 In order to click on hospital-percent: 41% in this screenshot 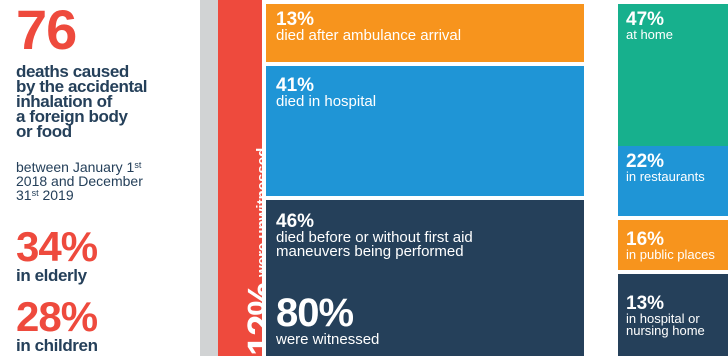, I will do `click(295, 85)`.